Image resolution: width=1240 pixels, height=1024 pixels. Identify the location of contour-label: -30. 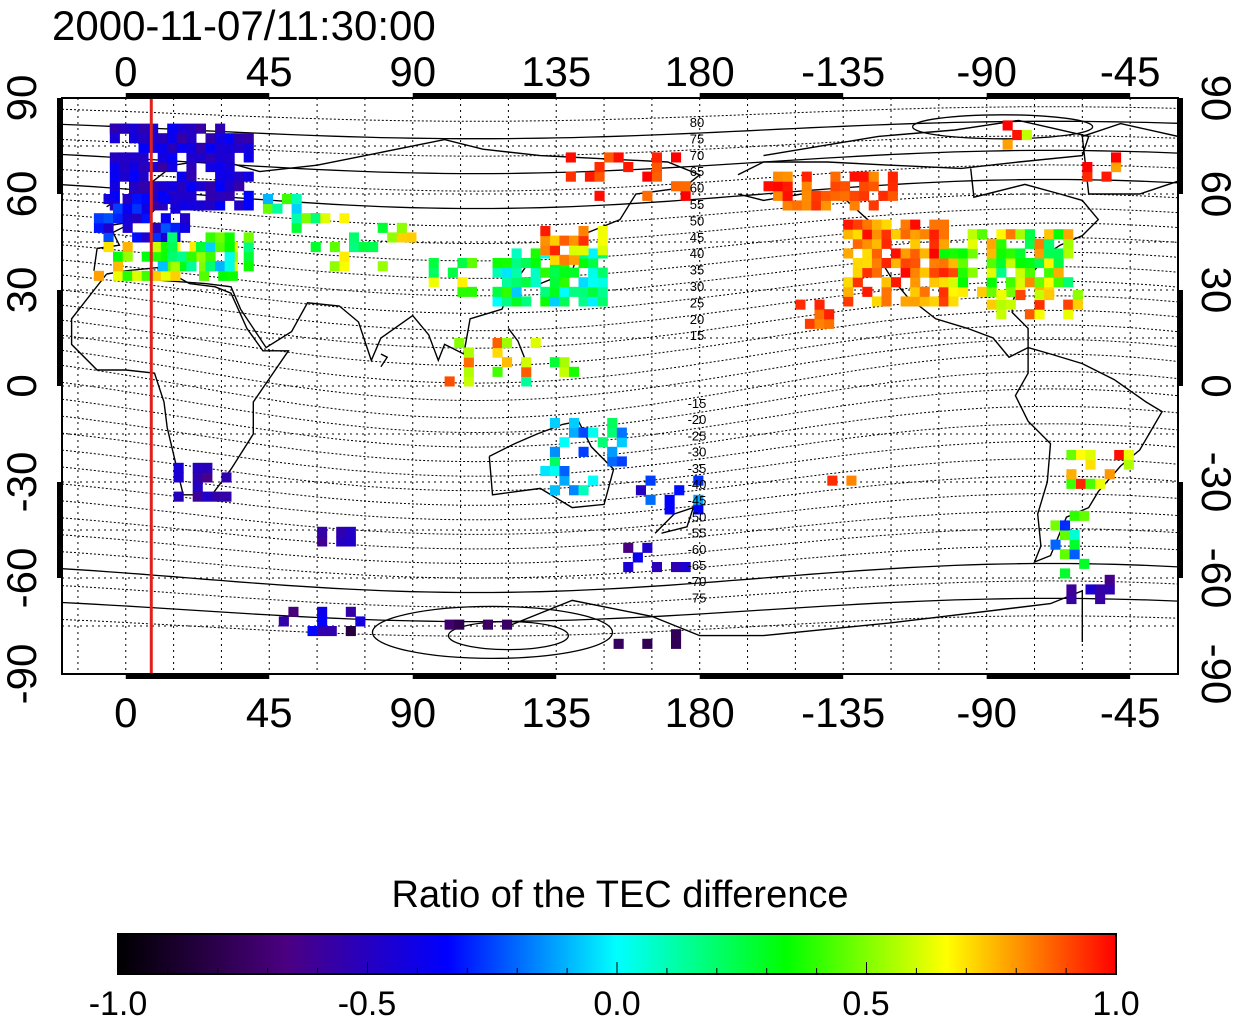
(697, 452).